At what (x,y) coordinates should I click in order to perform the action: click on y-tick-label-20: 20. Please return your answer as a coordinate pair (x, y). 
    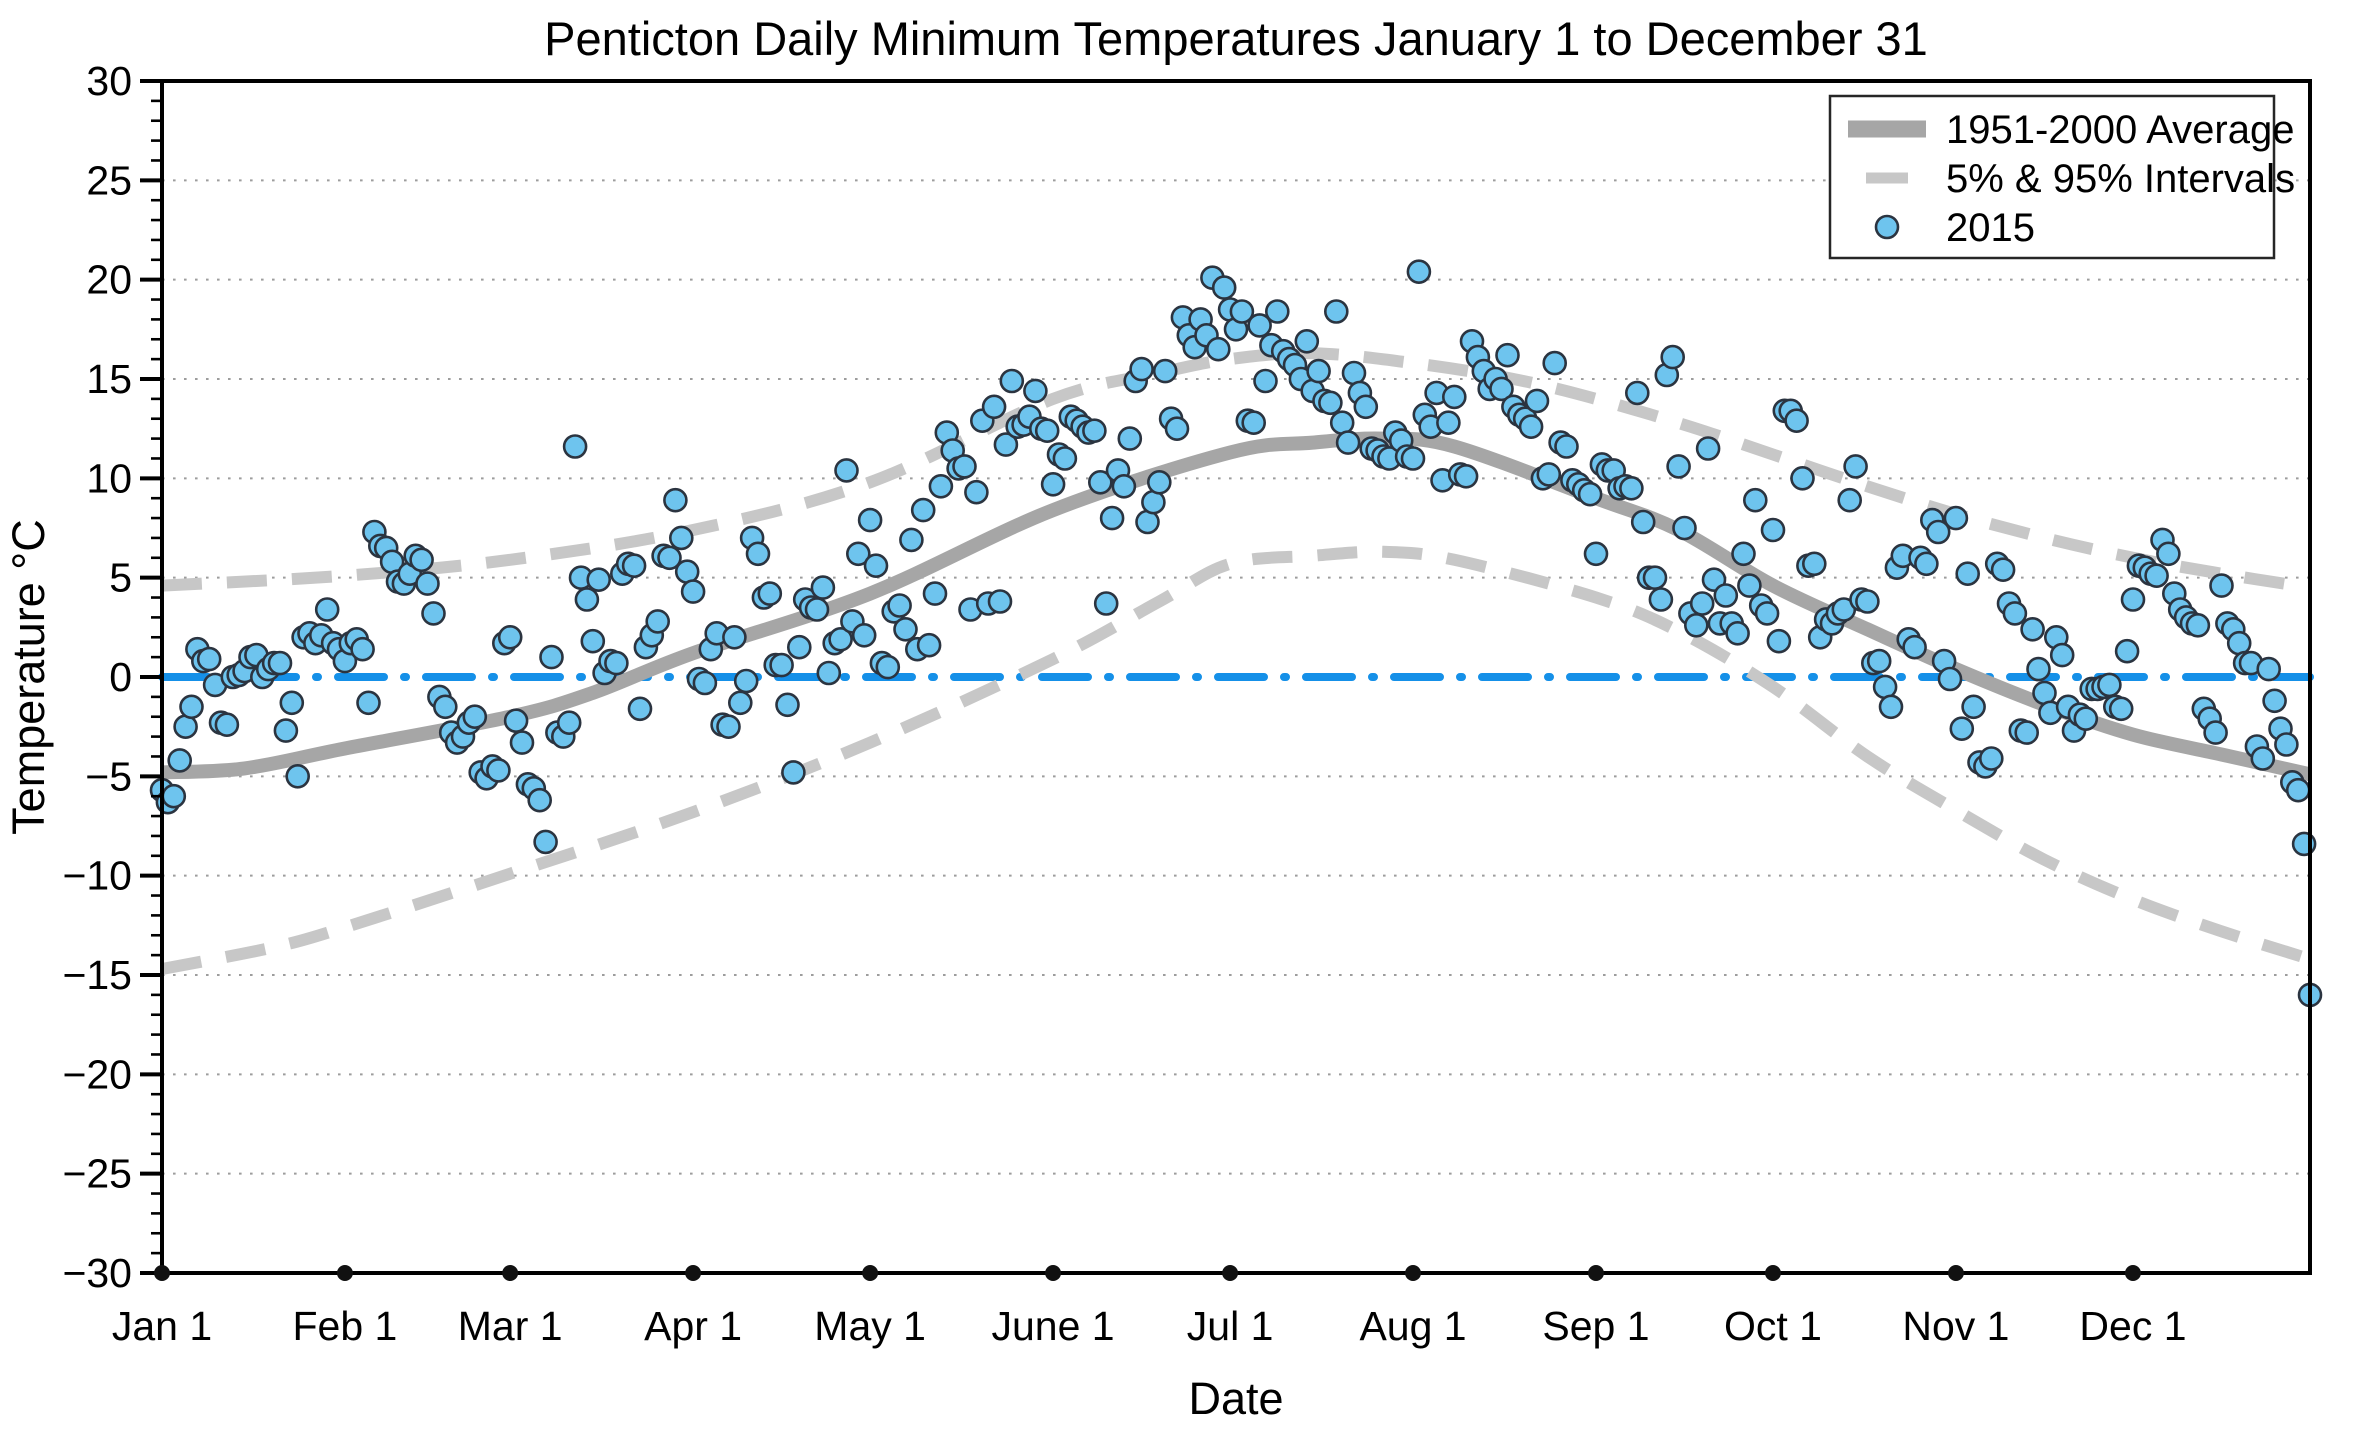
    Looking at the image, I should click on (109, 280).